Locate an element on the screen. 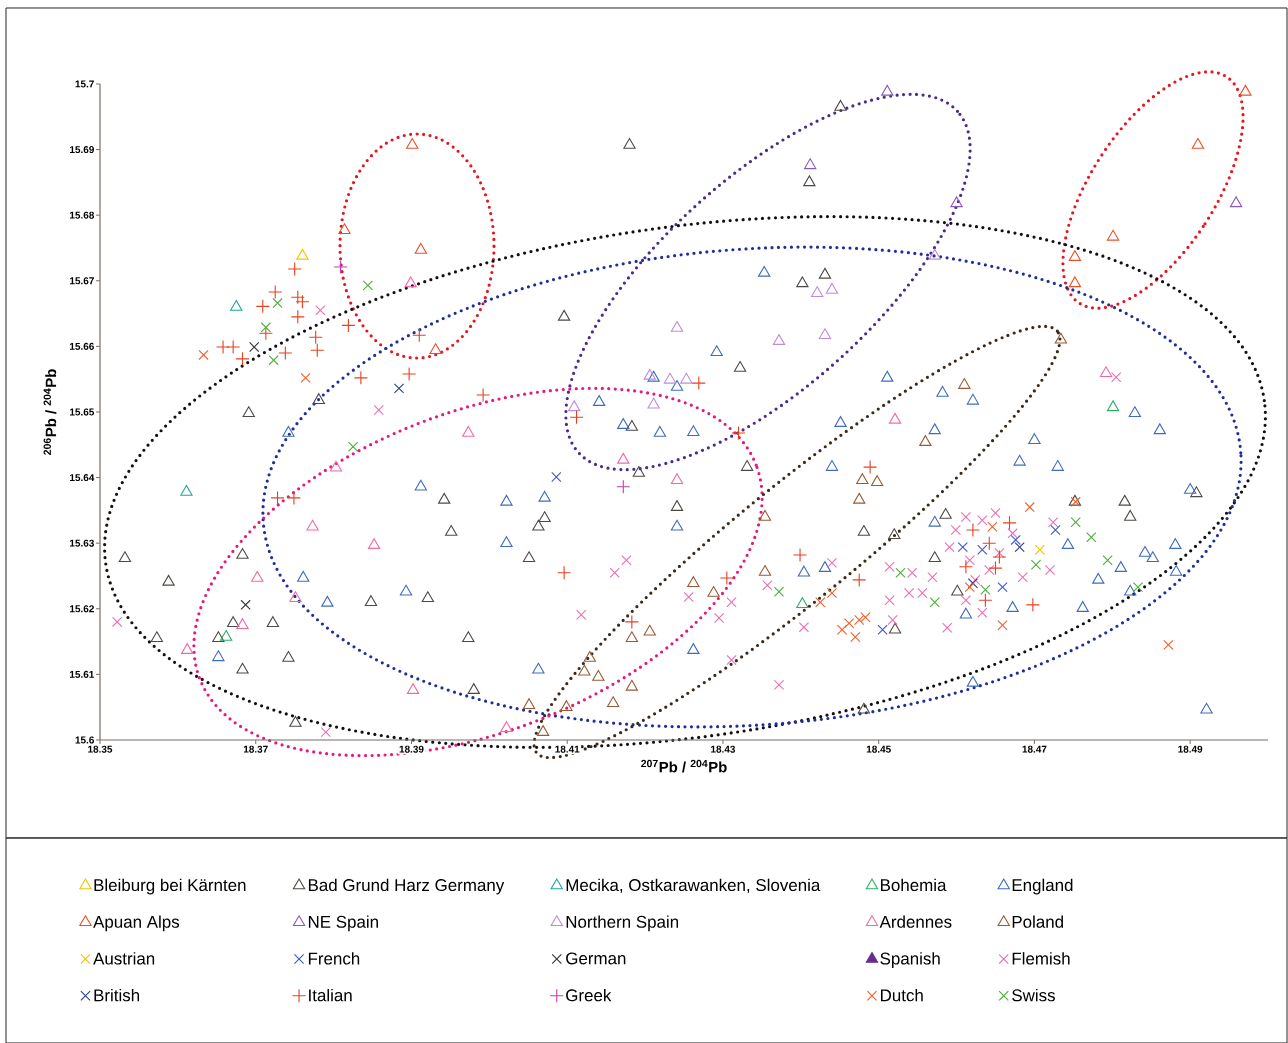 This screenshot has height=1043, width=1288. y-tick-label: 15.62 is located at coordinates (82, 609).